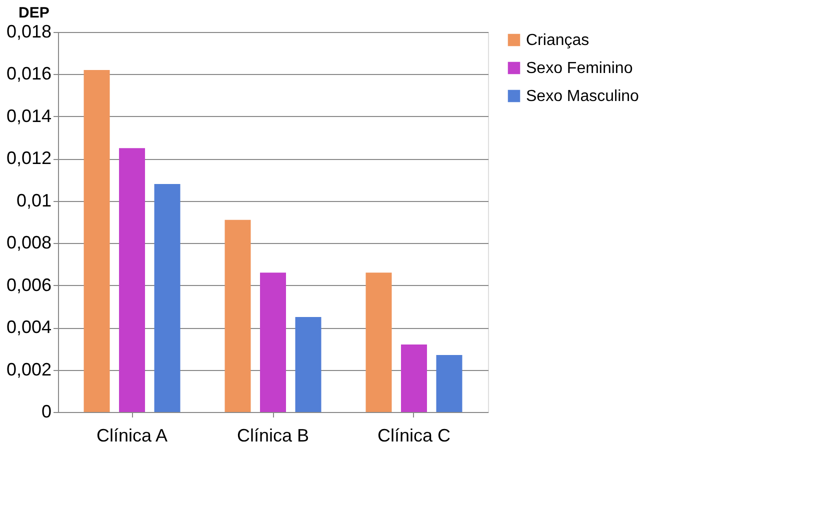  I want to click on y-tick-label: 0,014, so click(29, 116).